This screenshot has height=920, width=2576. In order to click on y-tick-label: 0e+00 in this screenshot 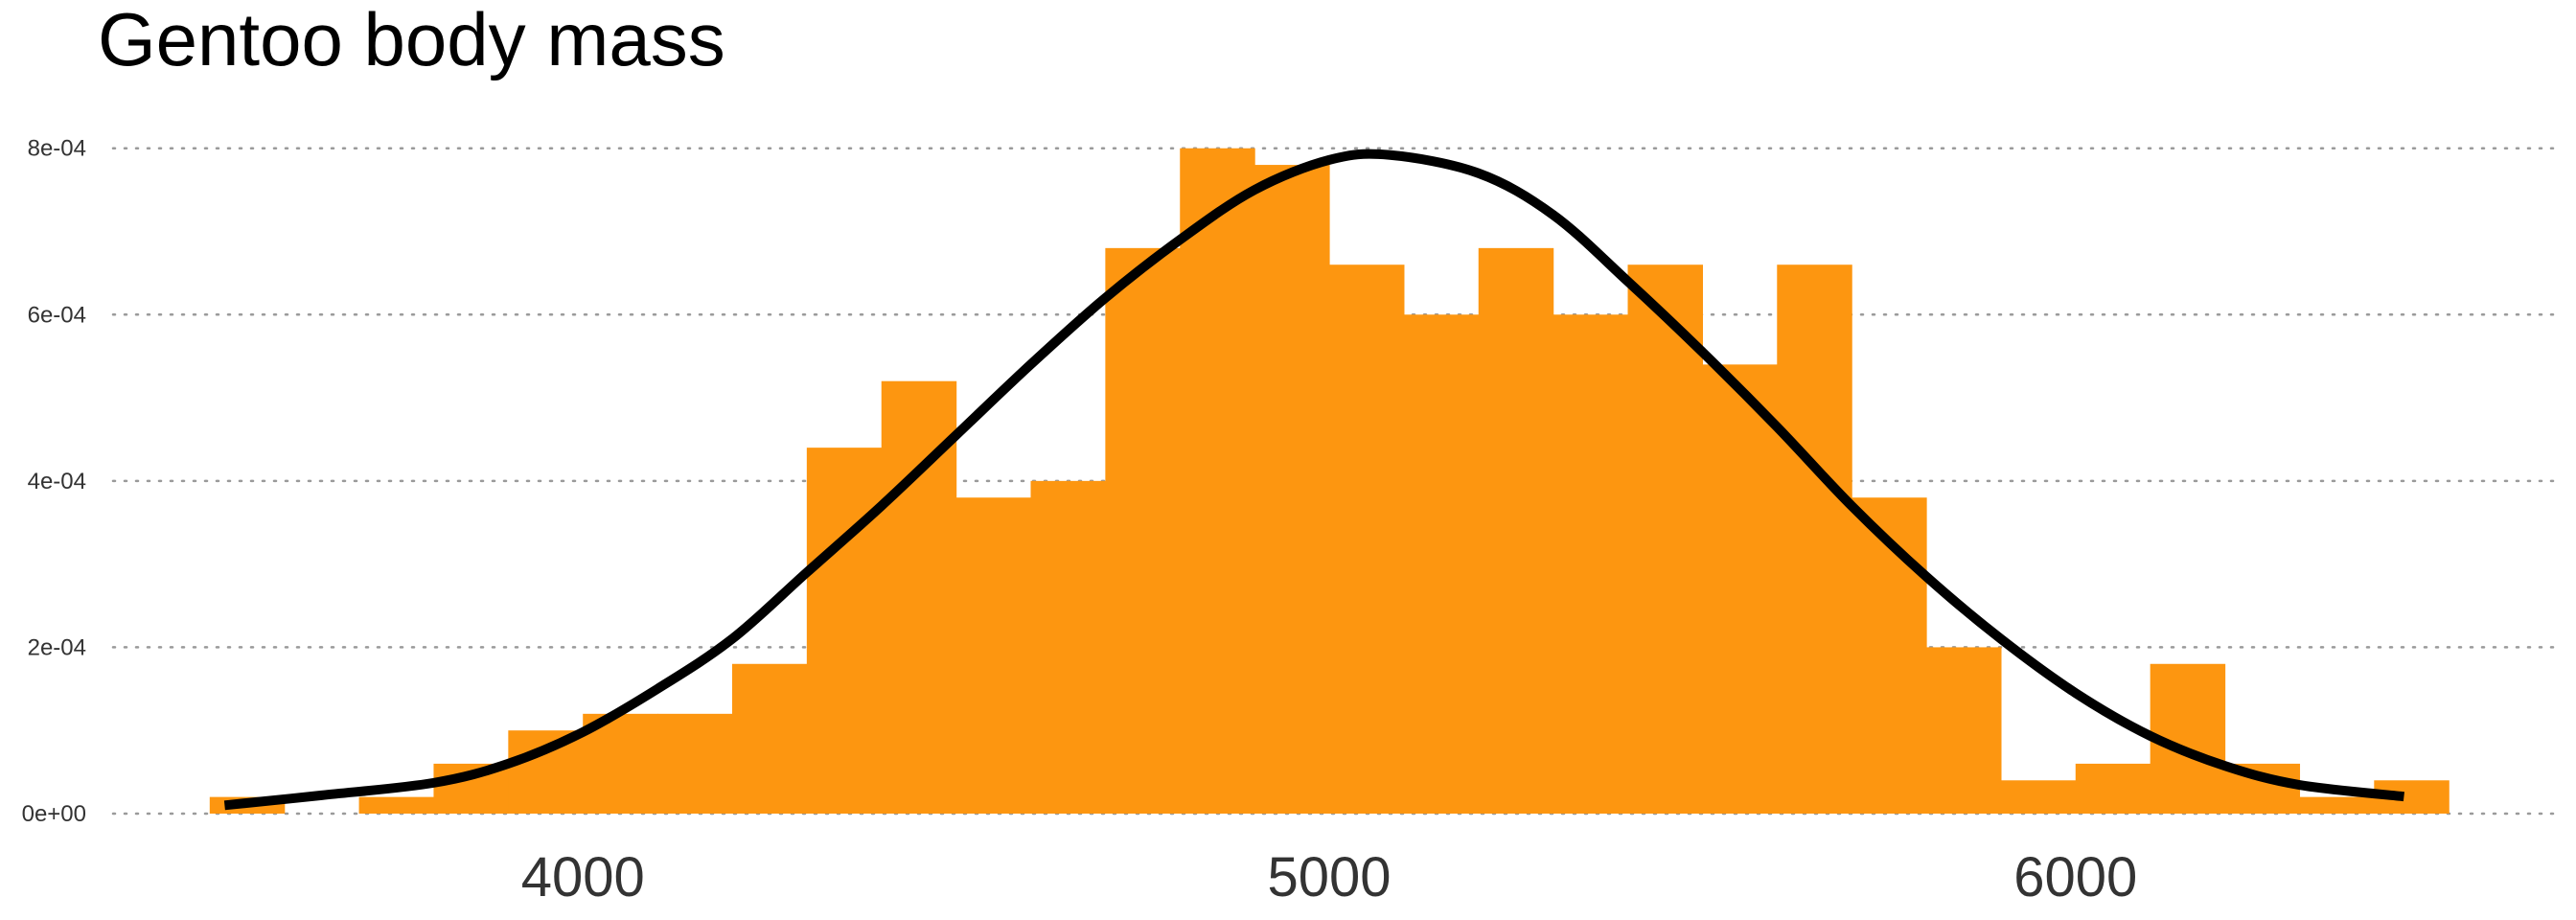, I will do `click(54, 814)`.